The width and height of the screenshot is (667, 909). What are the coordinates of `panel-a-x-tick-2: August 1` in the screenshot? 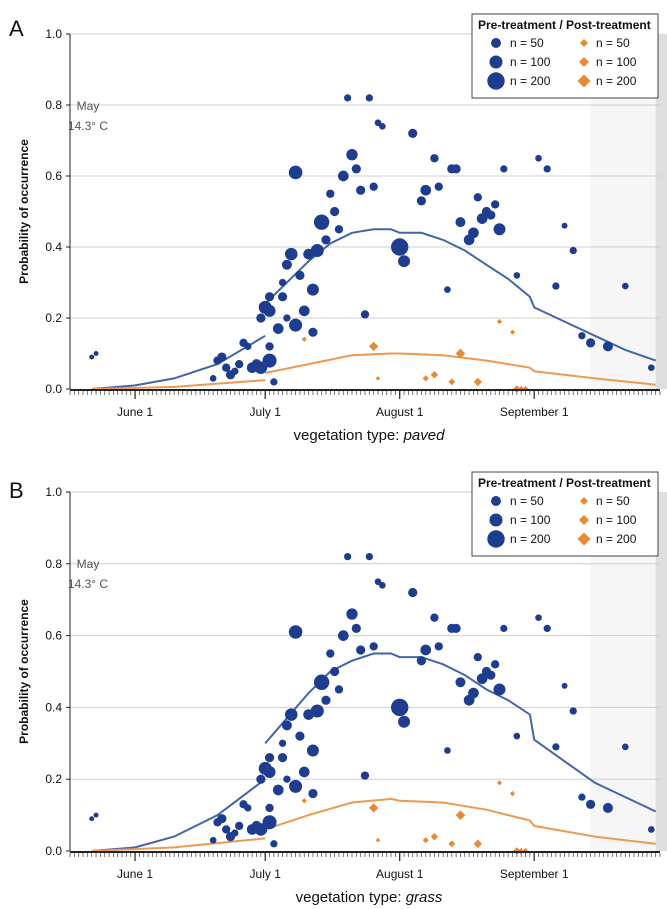 It's located at (400, 412).